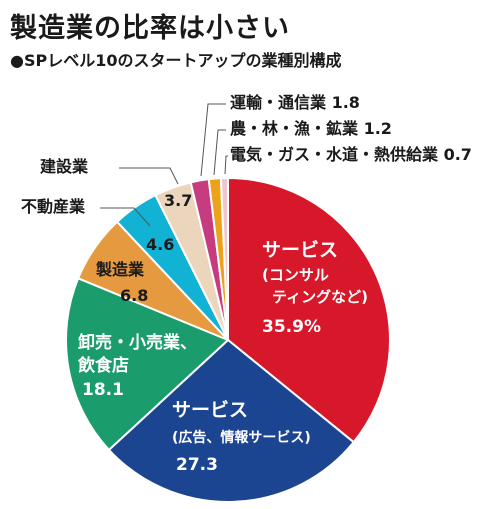  I want to click on slice-value-label: 35.9%, so click(291, 327).